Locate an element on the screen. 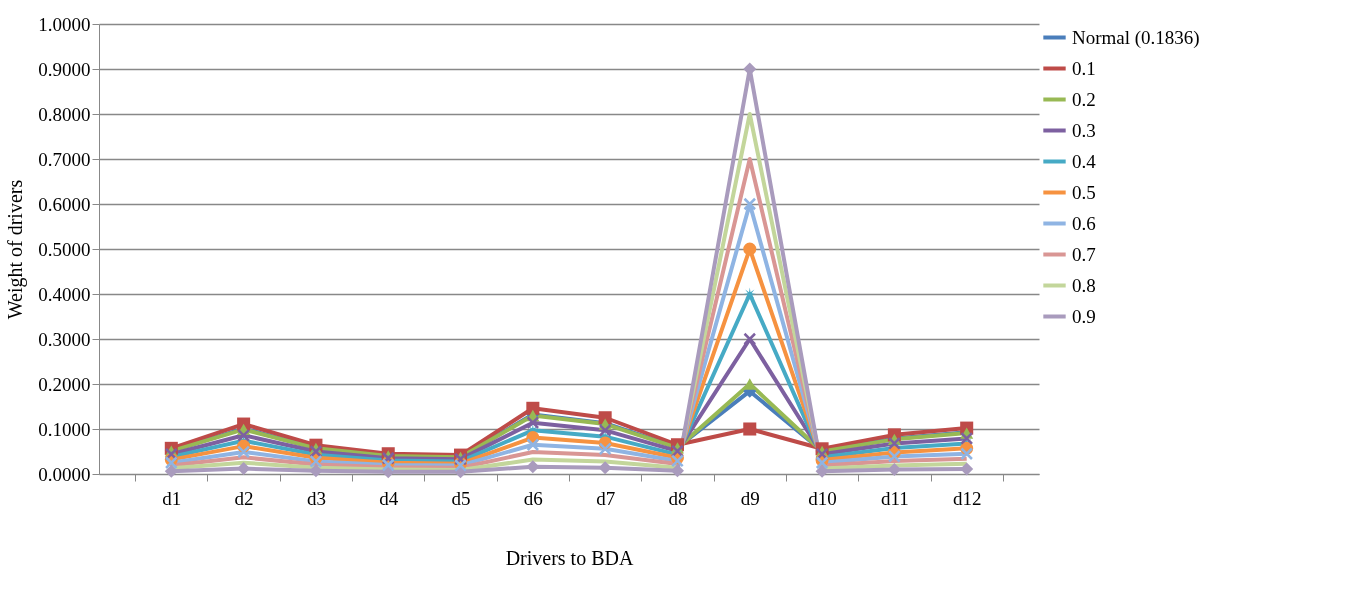 The height and width of the screenshot is (597, 1360). legend-label: 0.8 is located at coordinates (1084, 285).